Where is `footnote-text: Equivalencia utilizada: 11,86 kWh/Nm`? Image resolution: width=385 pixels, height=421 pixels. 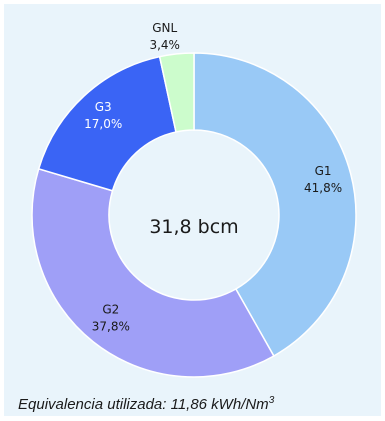
footnote-text: Equivalencia utilizada: 11,86 kWh/Nm is located at coordinates (143, 404).